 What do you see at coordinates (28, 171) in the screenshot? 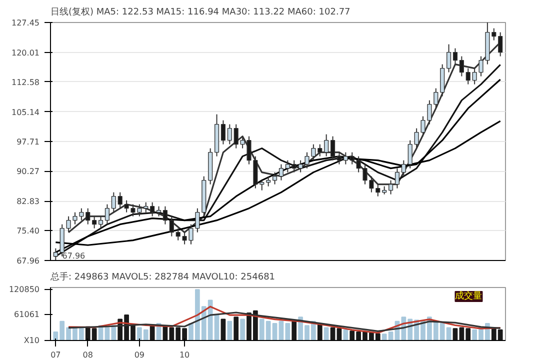
I see `y-tick-label: 90.27` at bounding box center [28, 171].